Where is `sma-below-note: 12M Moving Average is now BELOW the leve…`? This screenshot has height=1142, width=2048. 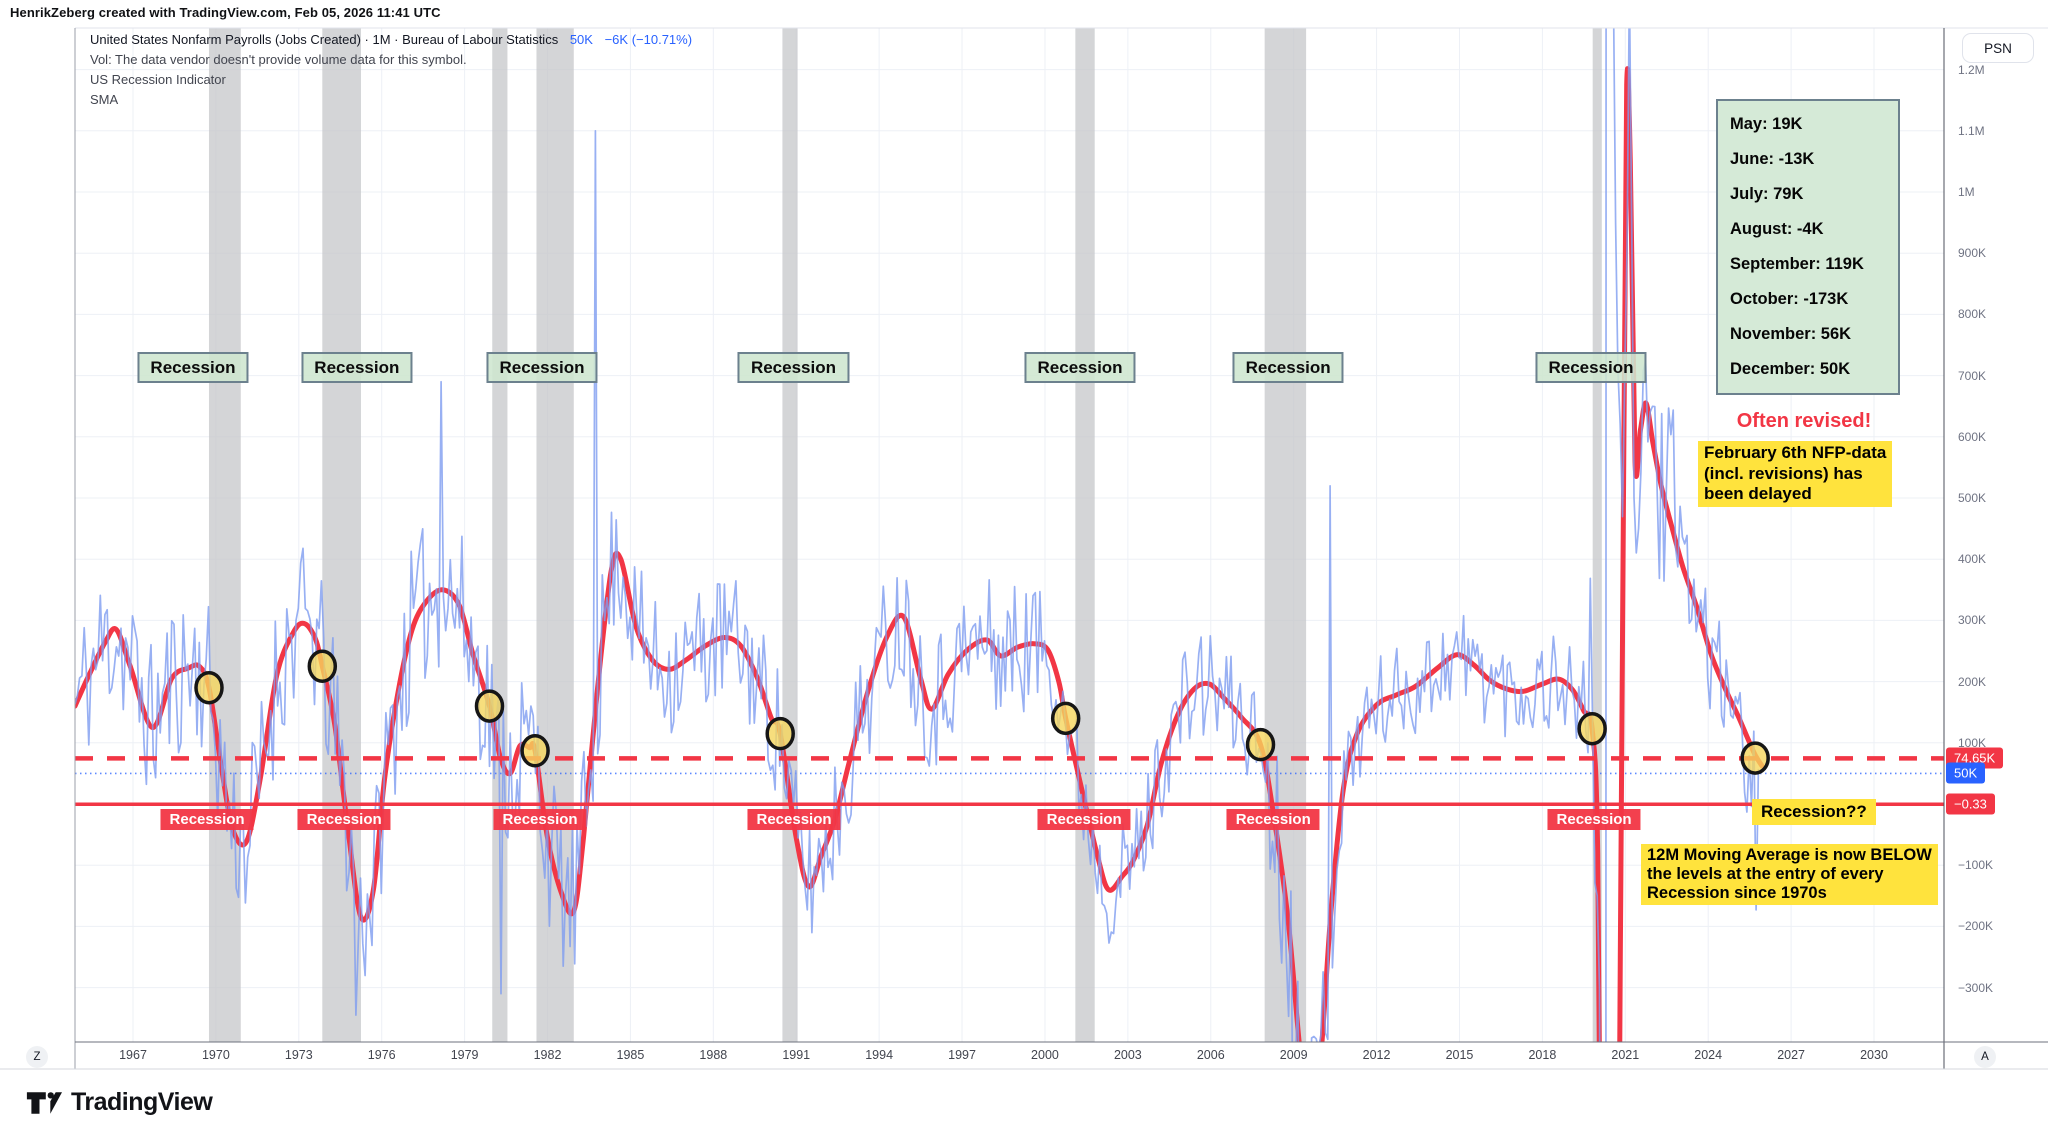
sma-below-note: 12M Moving Average is now BELOW the leve… is located at coordinates (1789, 874).